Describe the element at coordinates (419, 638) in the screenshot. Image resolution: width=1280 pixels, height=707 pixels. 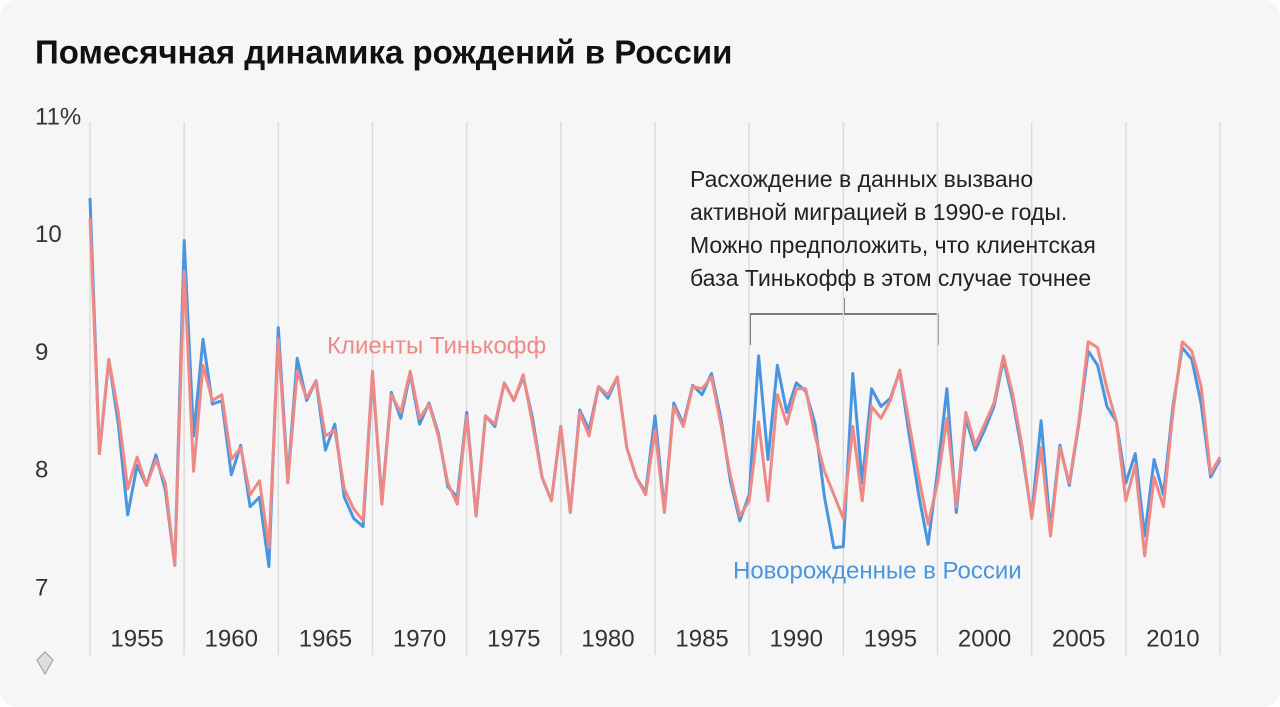
I see `x-tick-label: 1970` at that location.